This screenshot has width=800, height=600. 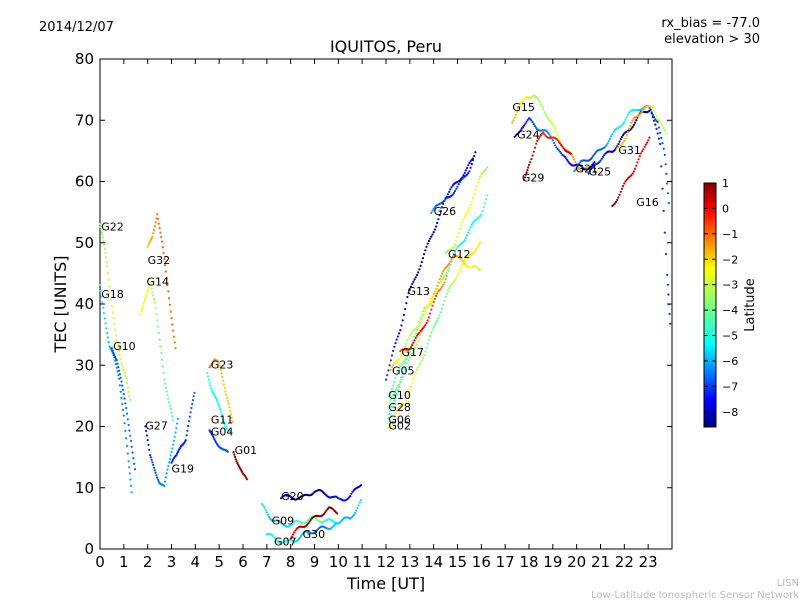 I want to click on series-label: G28, so click(x=399, y=407).